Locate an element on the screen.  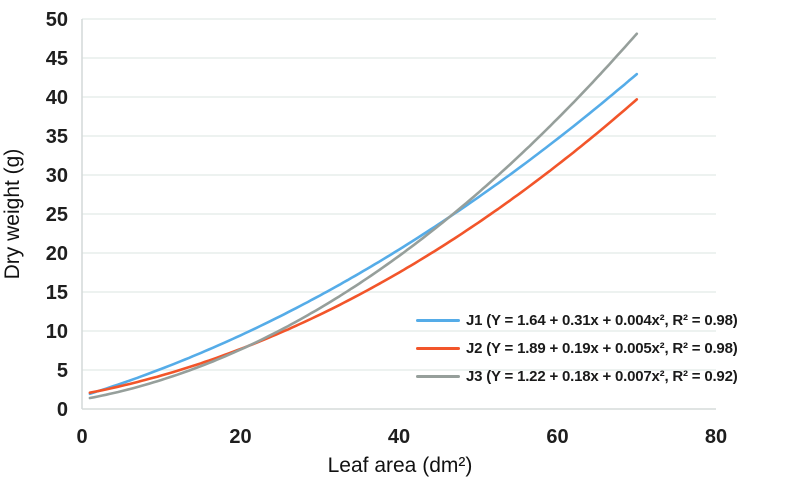
x-axis-title: Leaf area (dm²) is located at coordinates (400, 465).